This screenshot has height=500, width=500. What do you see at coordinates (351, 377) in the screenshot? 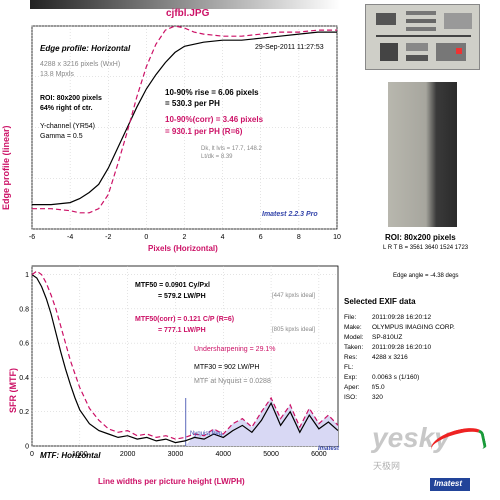
I see `exif-key: Exp:` at bounding box center [351, 377].